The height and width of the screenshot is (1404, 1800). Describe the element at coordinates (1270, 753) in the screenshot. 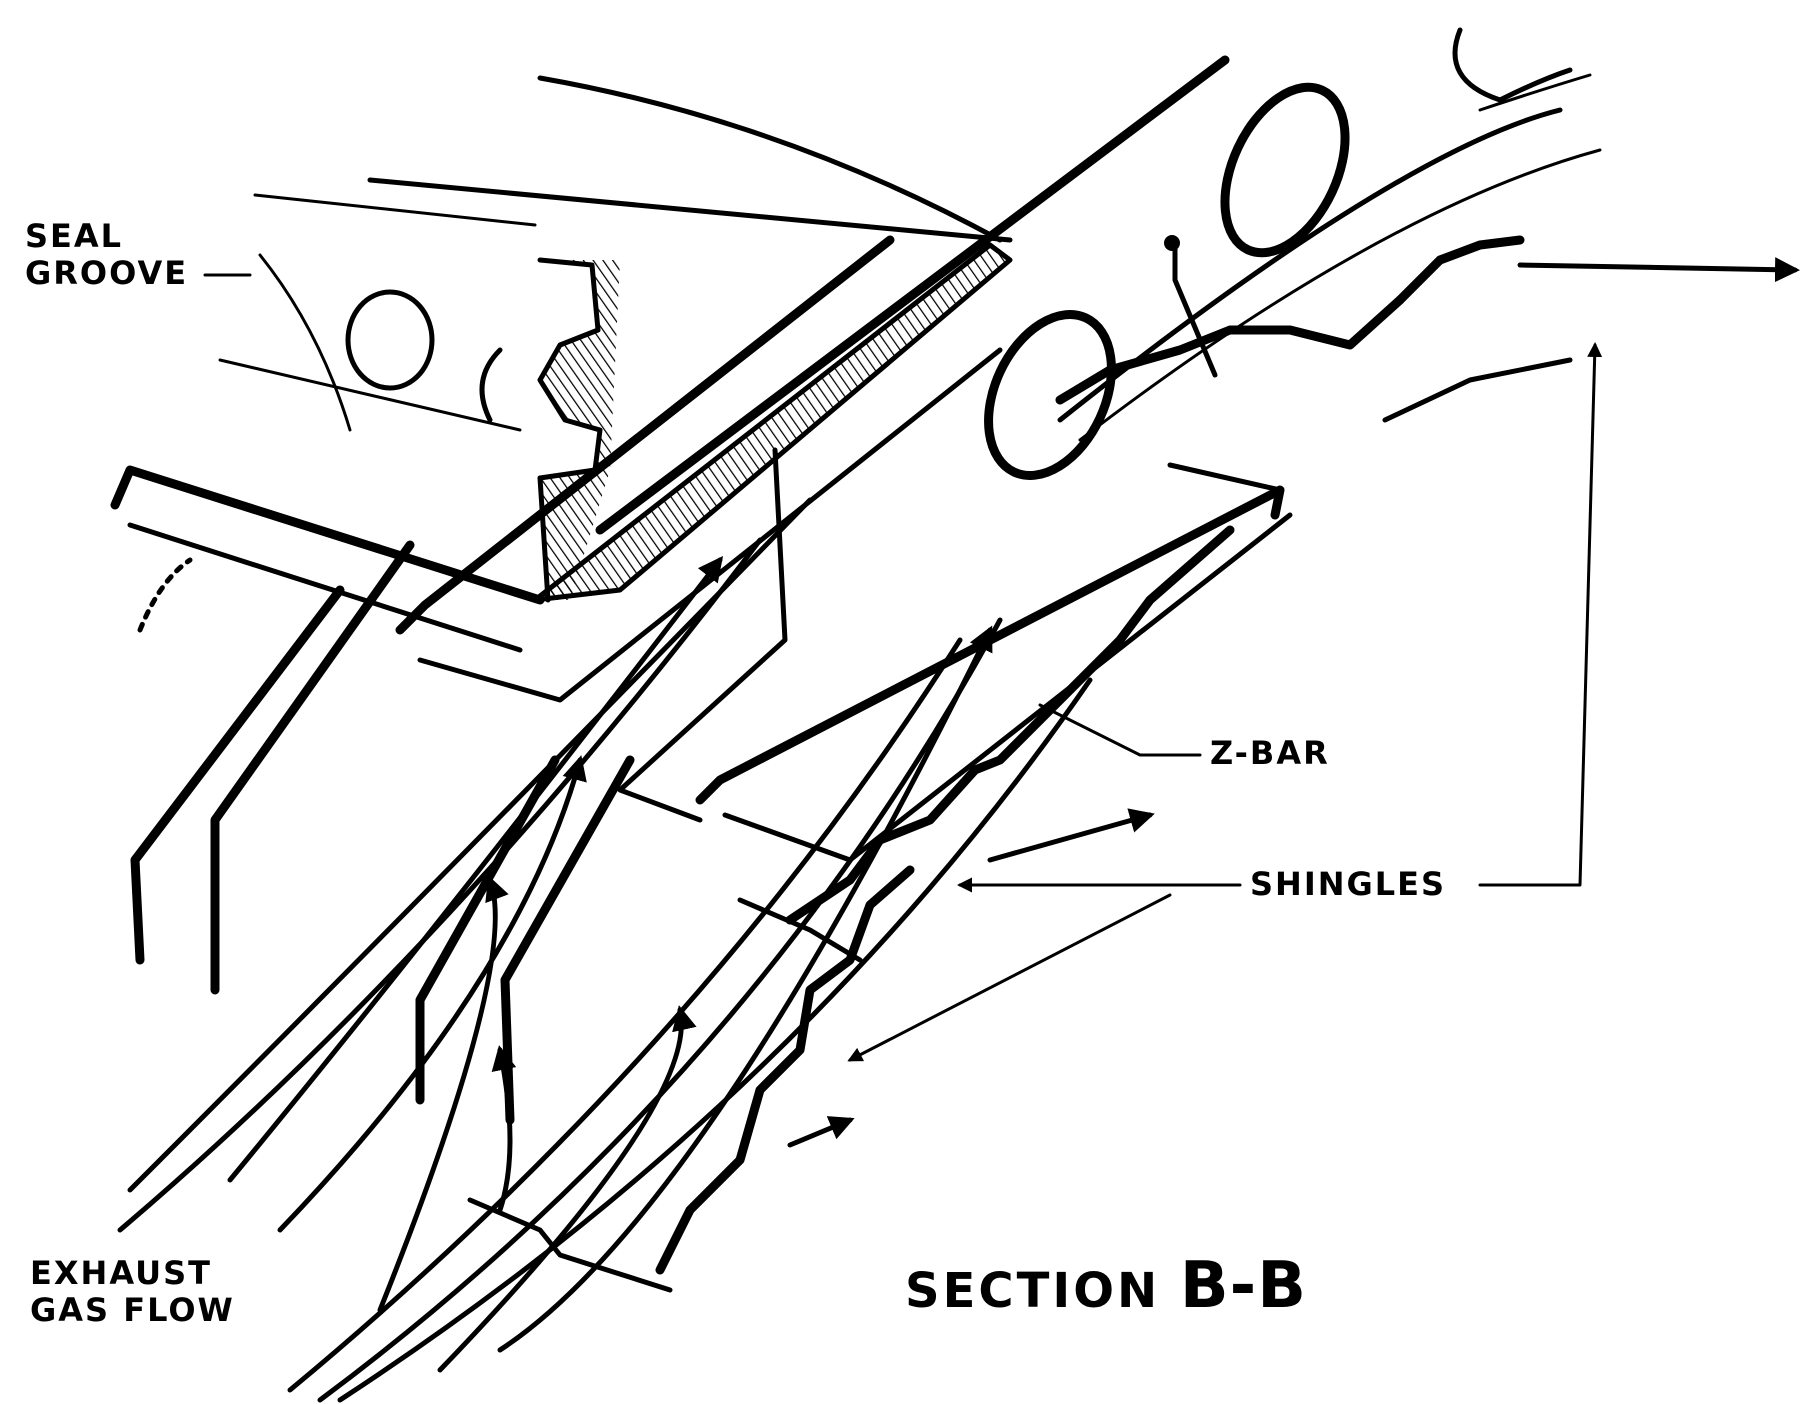

I see `z-bar-label: Z-BAR` at that location.